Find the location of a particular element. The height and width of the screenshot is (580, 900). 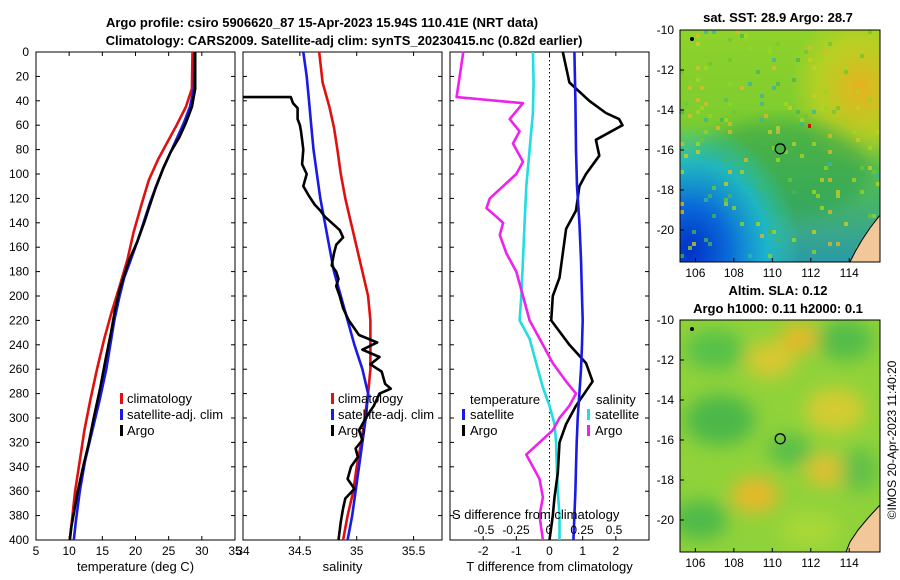

legend-label: satellite-adj. clim is located at coordinates (386, 414).